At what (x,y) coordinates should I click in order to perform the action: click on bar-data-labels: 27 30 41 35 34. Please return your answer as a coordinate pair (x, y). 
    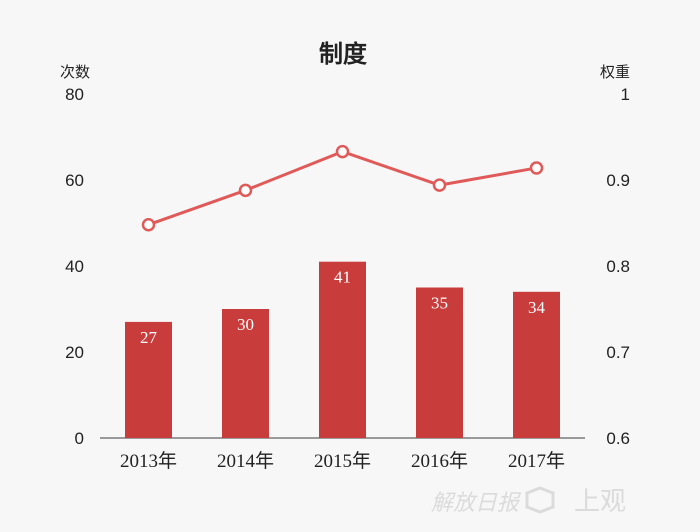
    Looking at the image, I should click on (343, 307).